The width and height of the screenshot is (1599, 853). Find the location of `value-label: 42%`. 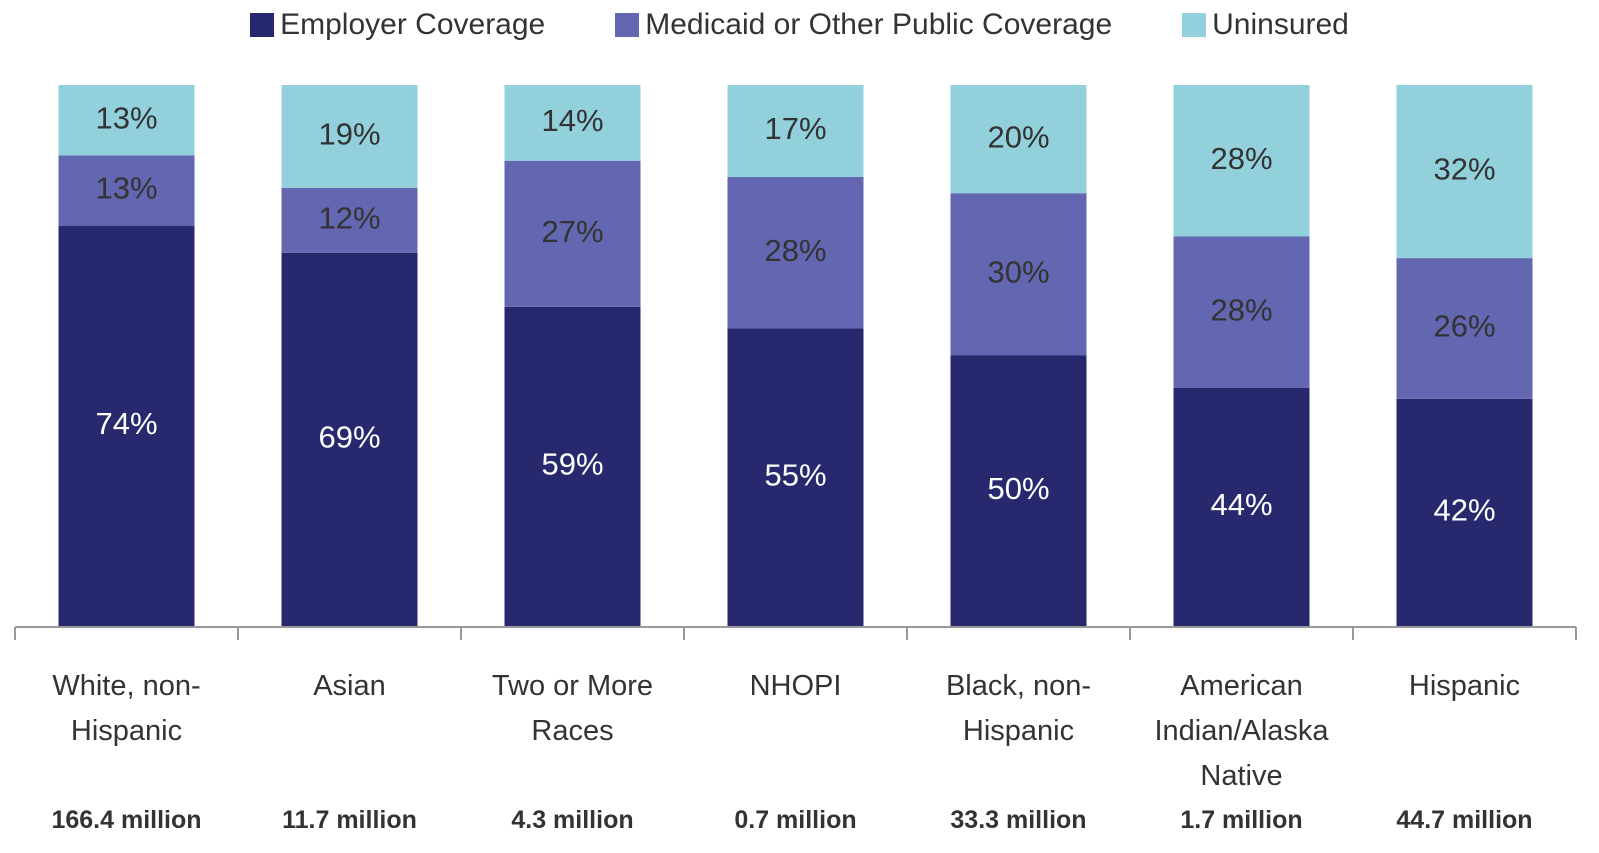

value-label: 42% is located at coordinates (1464, 510).